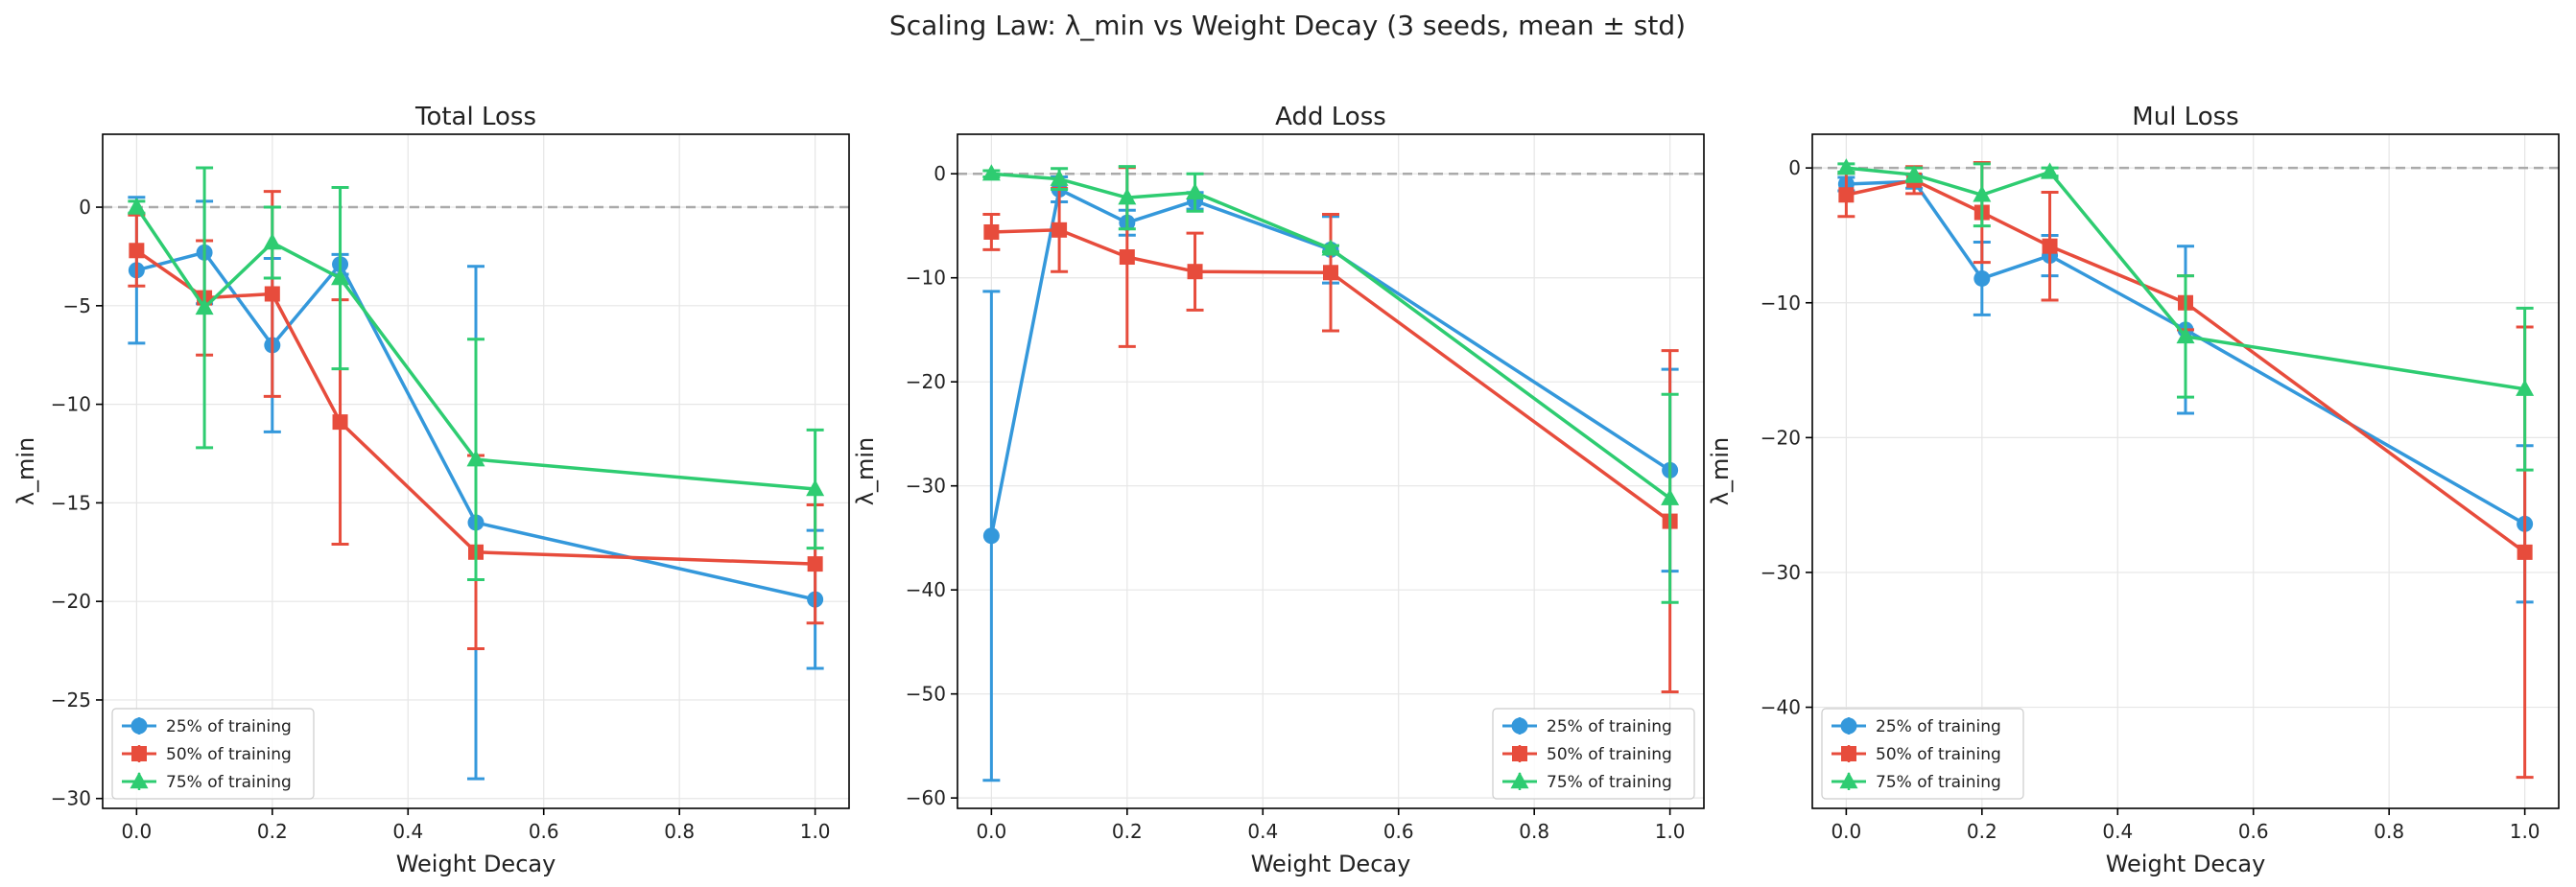 This screenshot has width=2576, height=887. Describe the element at coordinates (926, 694) in the screenshot. I see `y-tick-label: −50` at that location.